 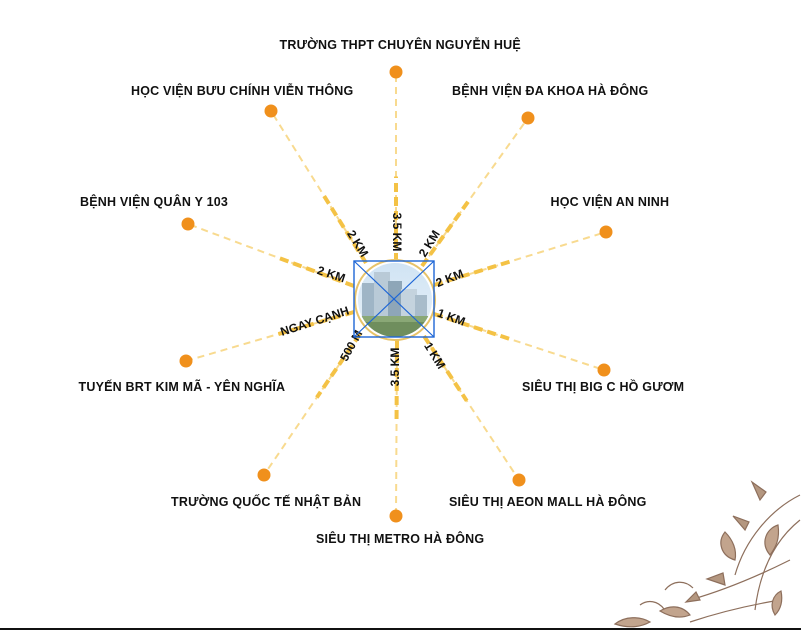 I want to click on destination-name: SIÊU THỊ METRO HÀ ĐÔNG, so click(x=400, y=539).